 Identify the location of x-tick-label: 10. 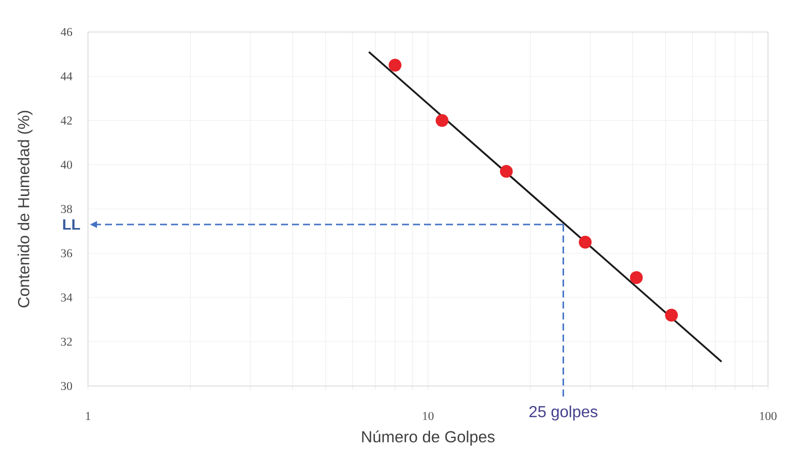
(428, 416).